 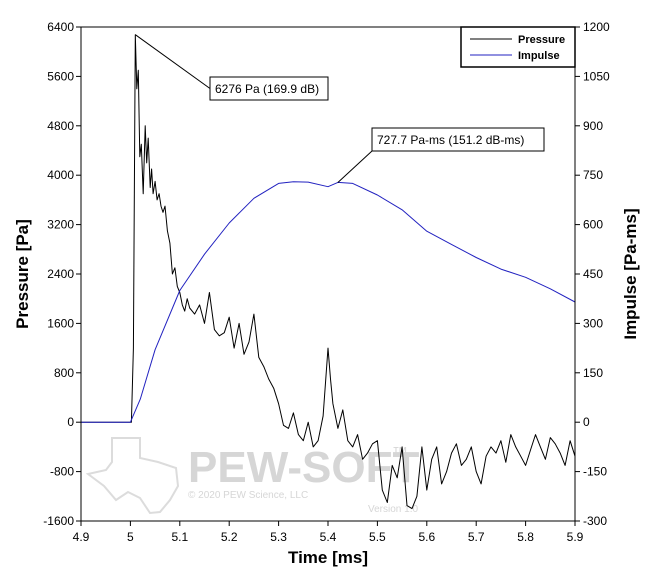 I want to click on y2-tick-label: 1050, so click(x=596, y=76).